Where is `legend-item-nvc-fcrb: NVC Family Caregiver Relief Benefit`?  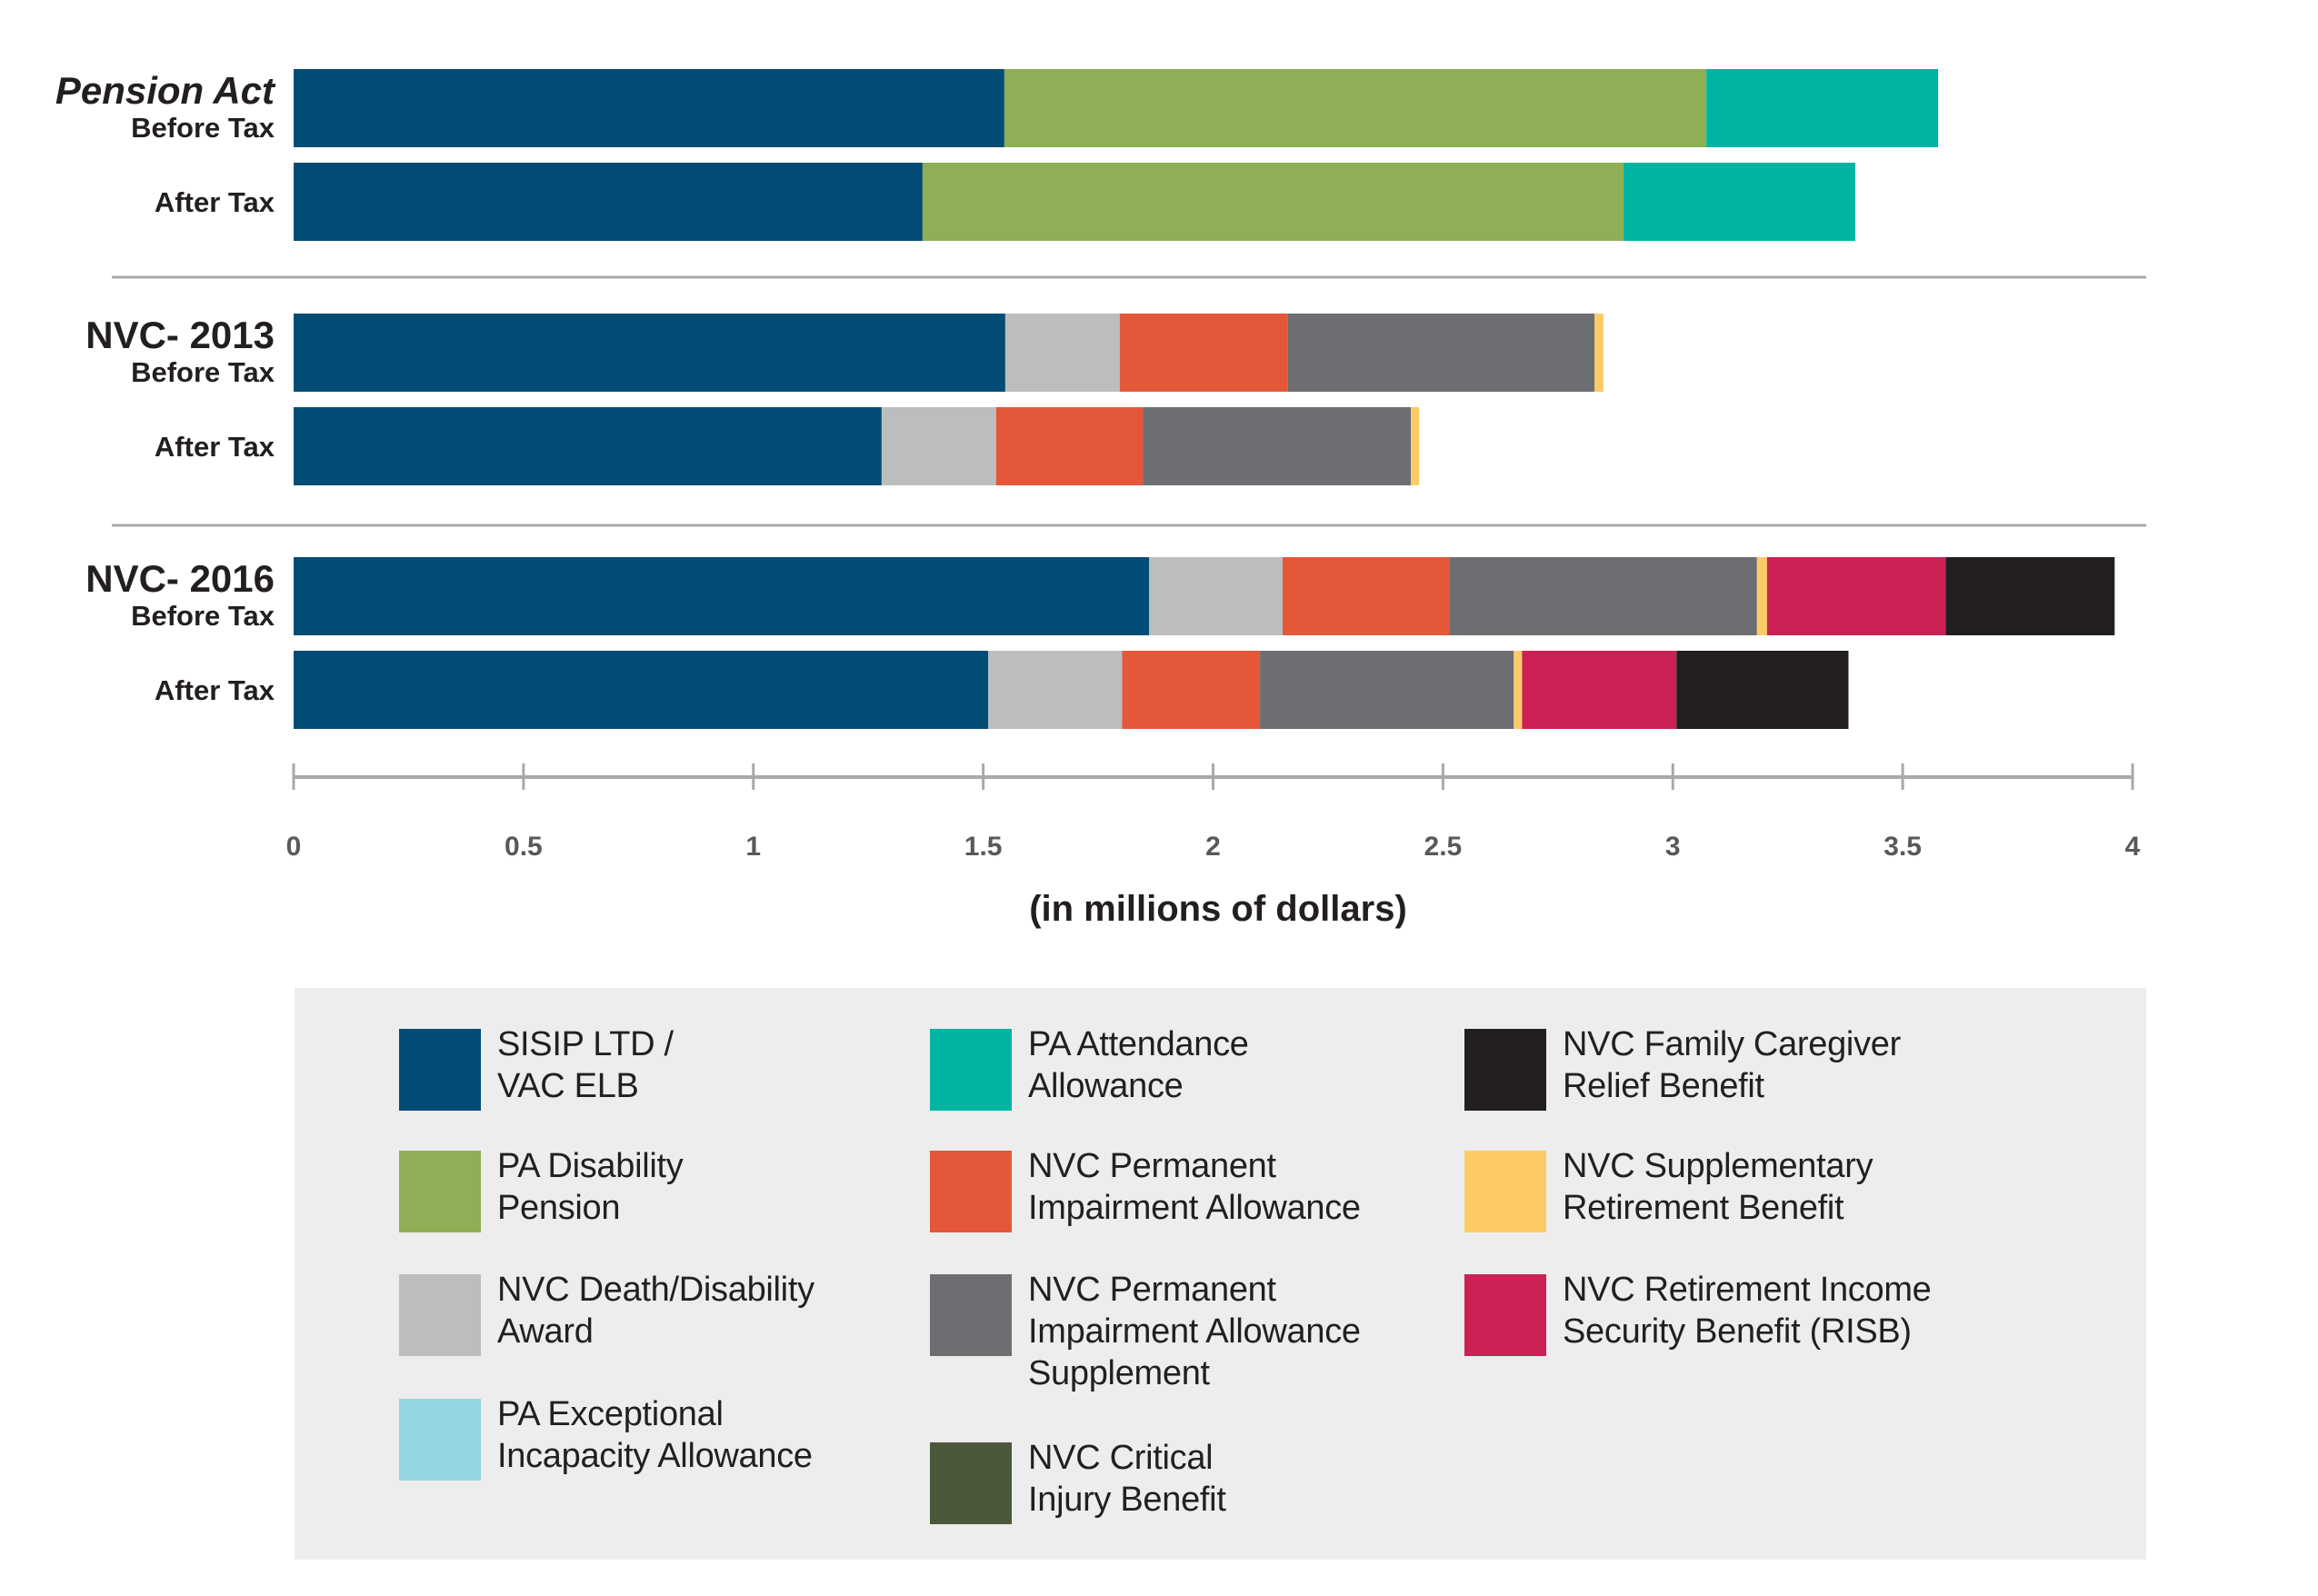
legend-item-nvc-fcrb: NVC Family Caregiver Relief Benefit is located at coordinates (1682, 1068).